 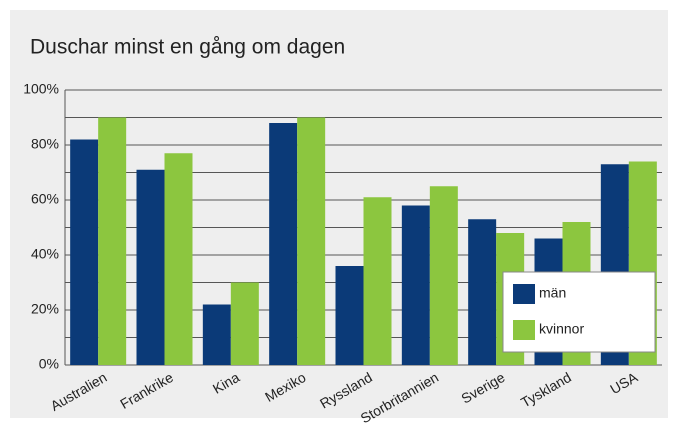 What do you see at coordinates (49, 364) in the screenshot?
I see `y-tick-label: 0%` at bounding box center [49, 364].